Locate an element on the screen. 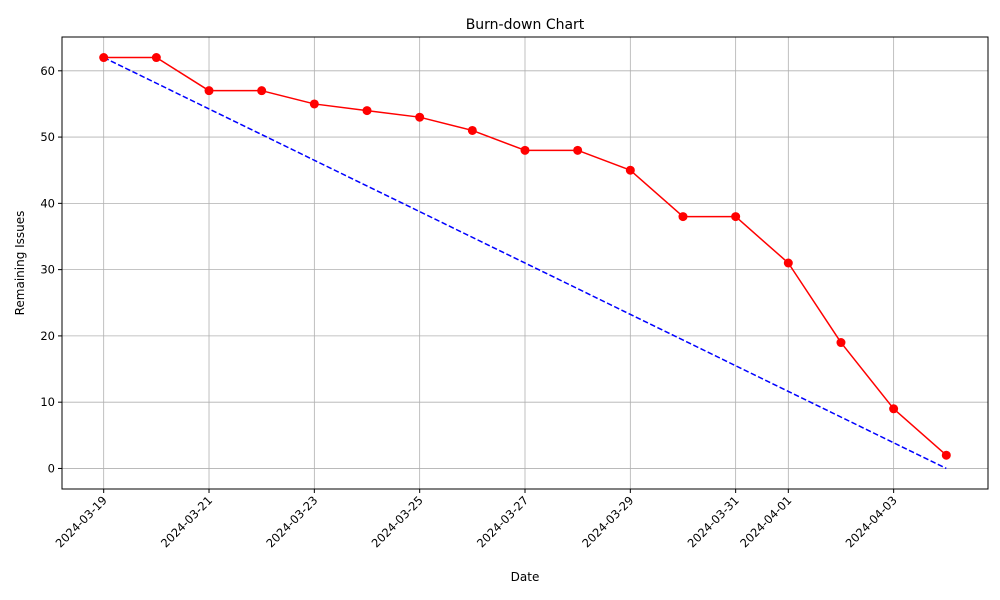 This screenshot has width=1000, height=600. y-axis-label: Remaining Issues is located at coordinates (20, 263).